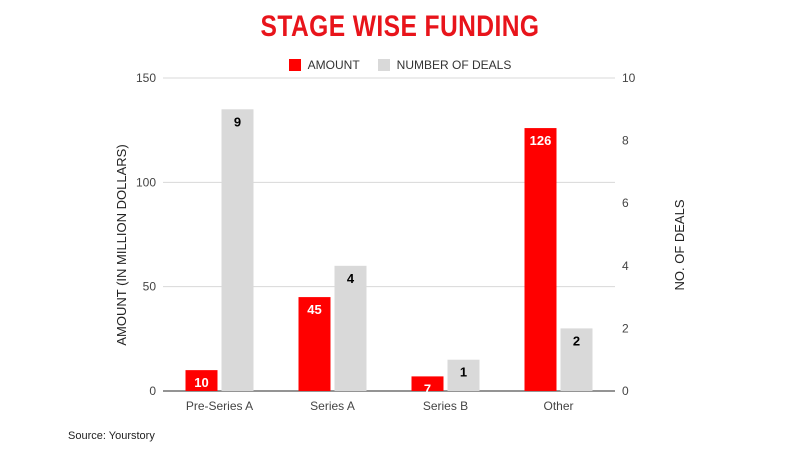 Image resolution: width=800 pixels, height=450 pixels. I want to click on y-tick-label-left: 150, so click(146, 78).